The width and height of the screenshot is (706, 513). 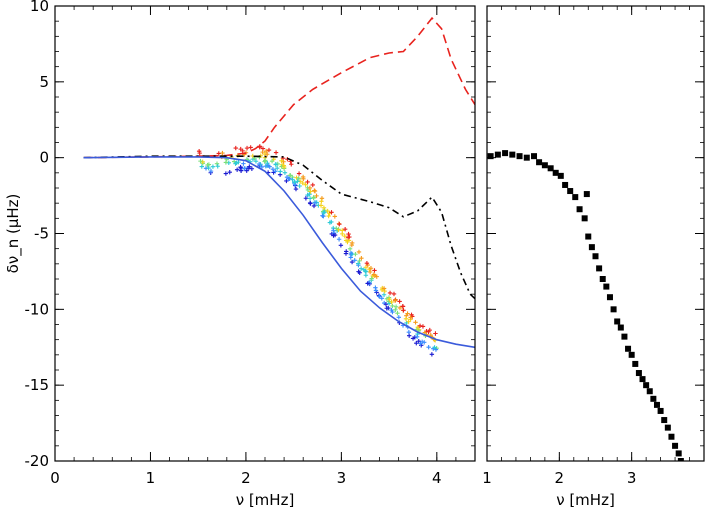 I want to click on y-axis-title: δν_n (μHz), so click(x=13, y=234).